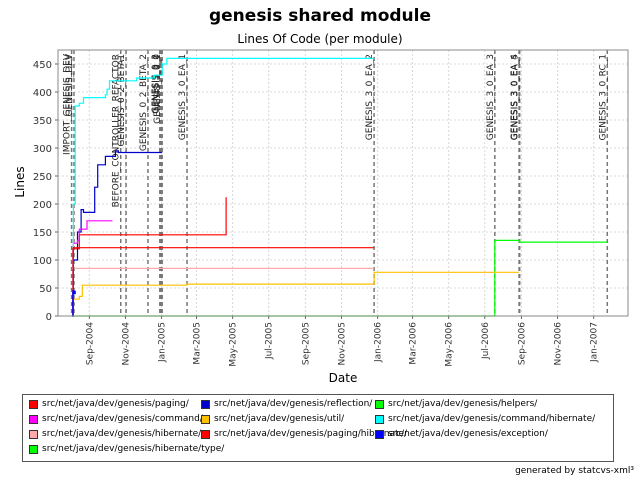 The height and width of the screenshot is (480, 640). I want to click on x-tick-label: Jul-2006, so click(486, 341).